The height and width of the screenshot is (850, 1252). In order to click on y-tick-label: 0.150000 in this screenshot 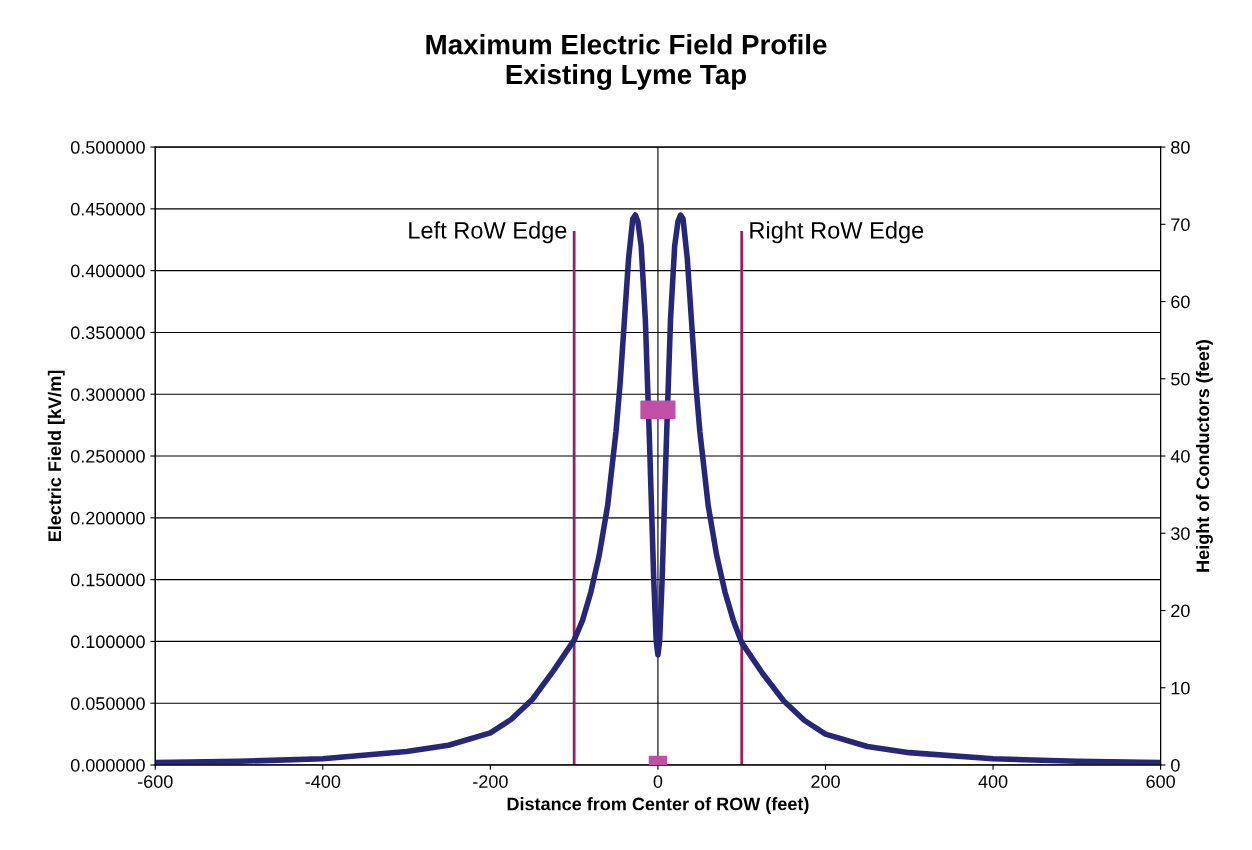, I will do `click(107, 580)`.